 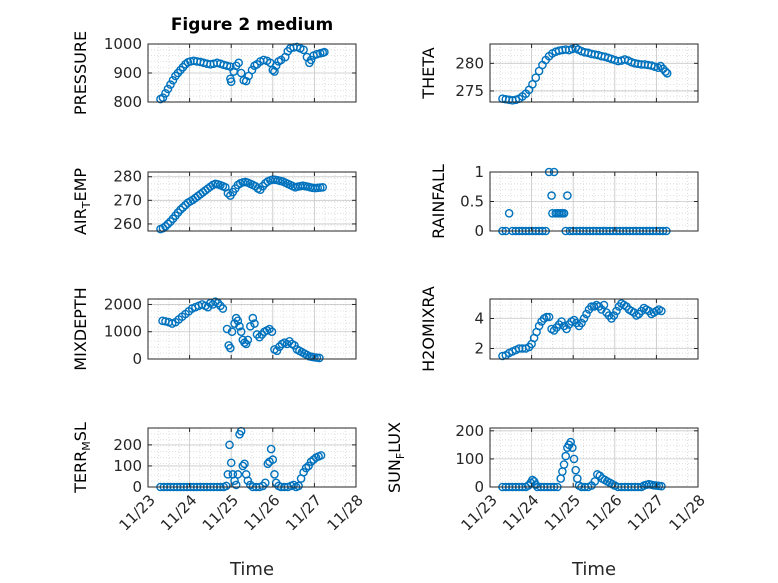 I want to click on subplot-3: 260 270 280 AIRTEMP, so click(x=214, y=201).